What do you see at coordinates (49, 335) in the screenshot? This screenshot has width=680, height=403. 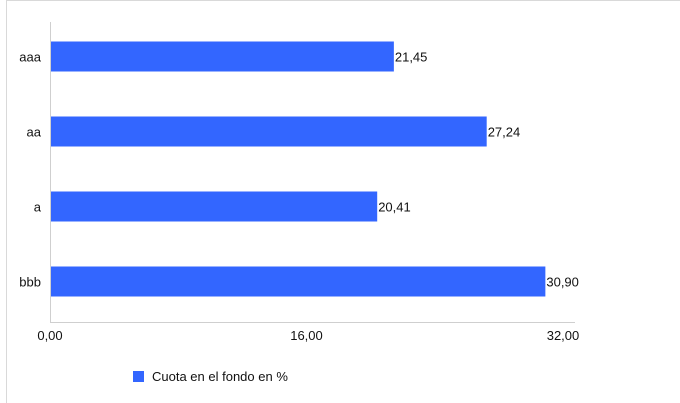 I see `x-tick-label: 0,00` at bounding box center [49, 335].